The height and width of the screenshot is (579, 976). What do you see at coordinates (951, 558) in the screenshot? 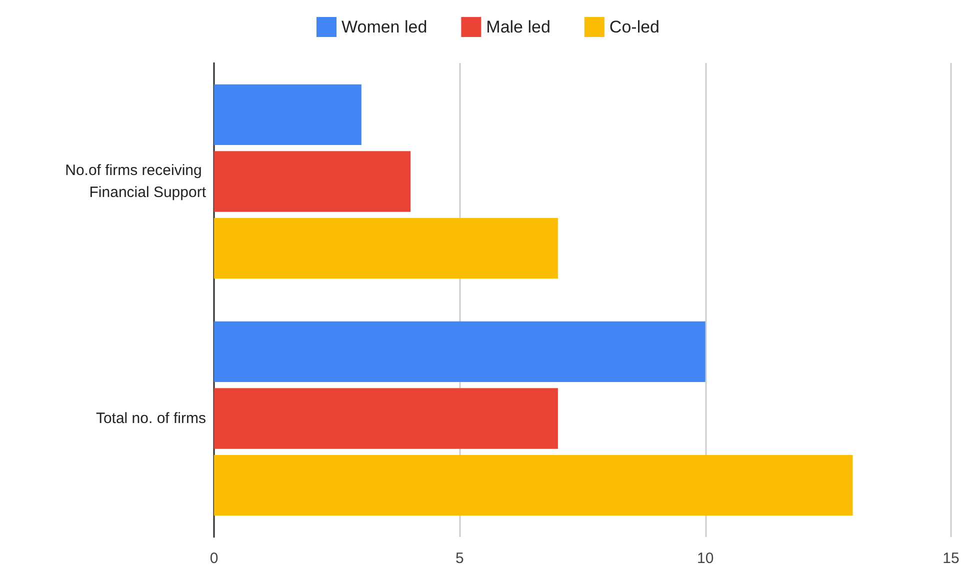
I see `x-tick-label: 15` at bounding box center [951, 558].